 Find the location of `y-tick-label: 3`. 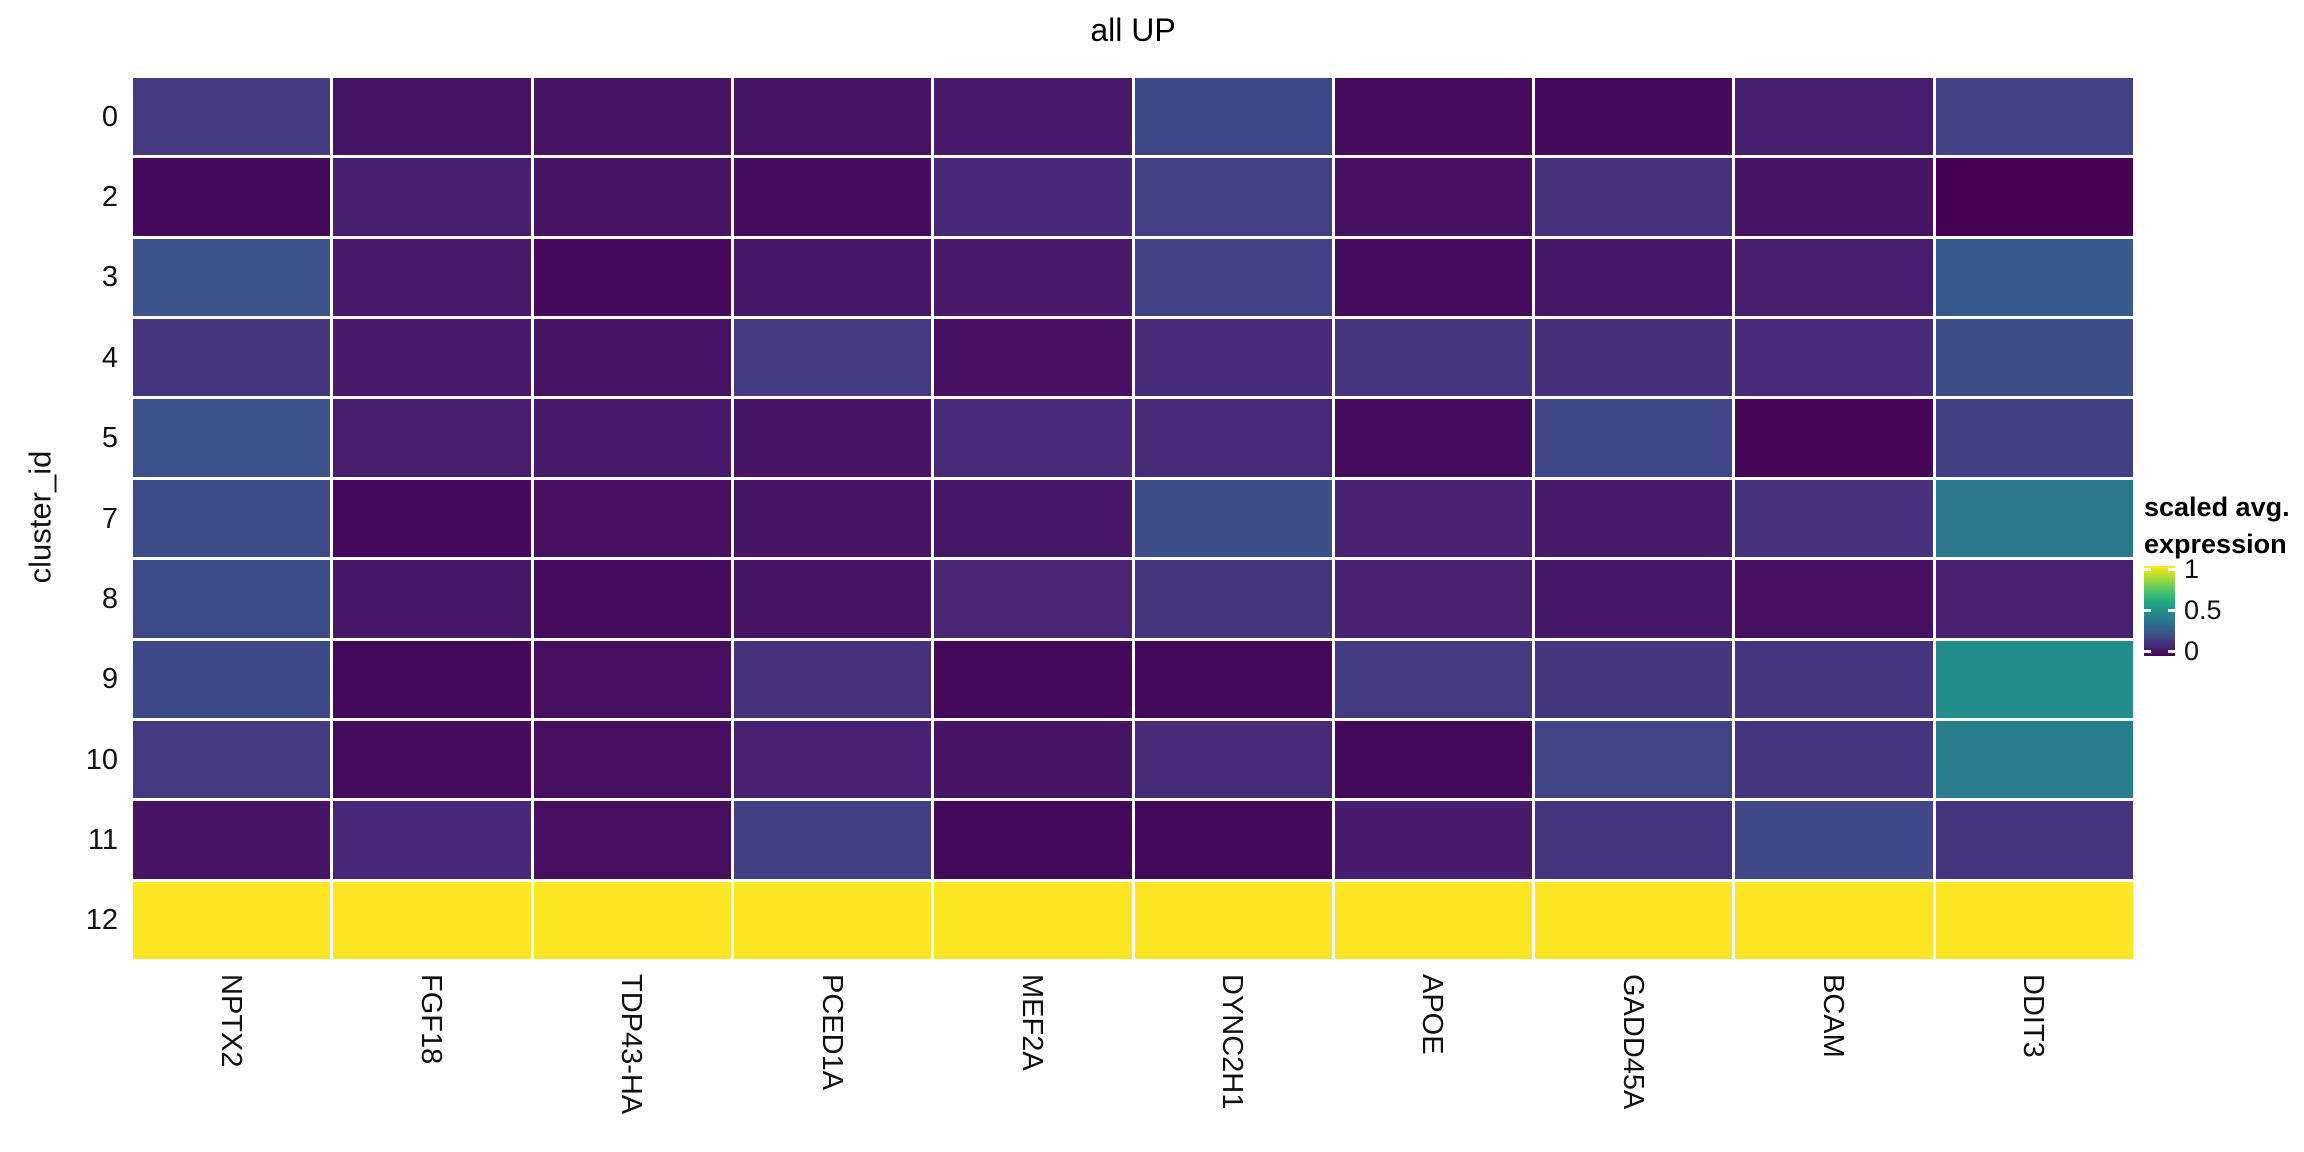

y-tick-label: 3 is located at coordinates (109, 277).